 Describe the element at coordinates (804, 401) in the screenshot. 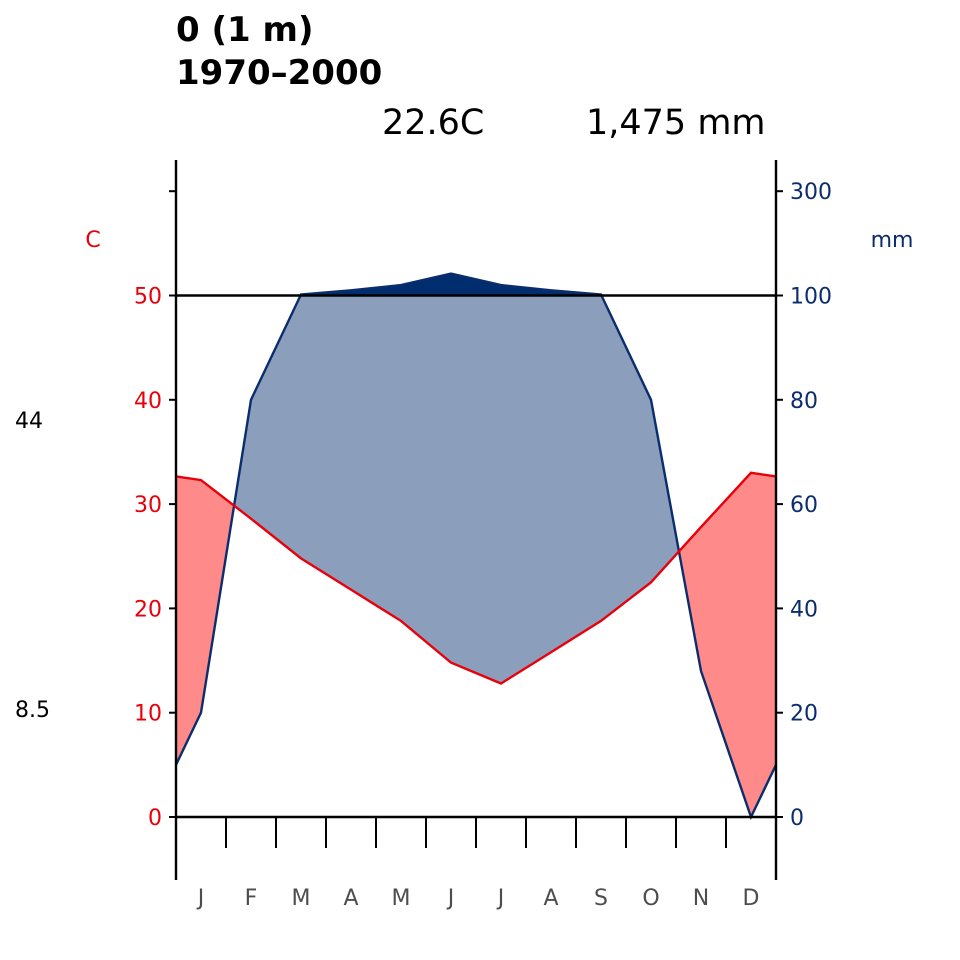

I see `precip-tick-label: 80` at that location.